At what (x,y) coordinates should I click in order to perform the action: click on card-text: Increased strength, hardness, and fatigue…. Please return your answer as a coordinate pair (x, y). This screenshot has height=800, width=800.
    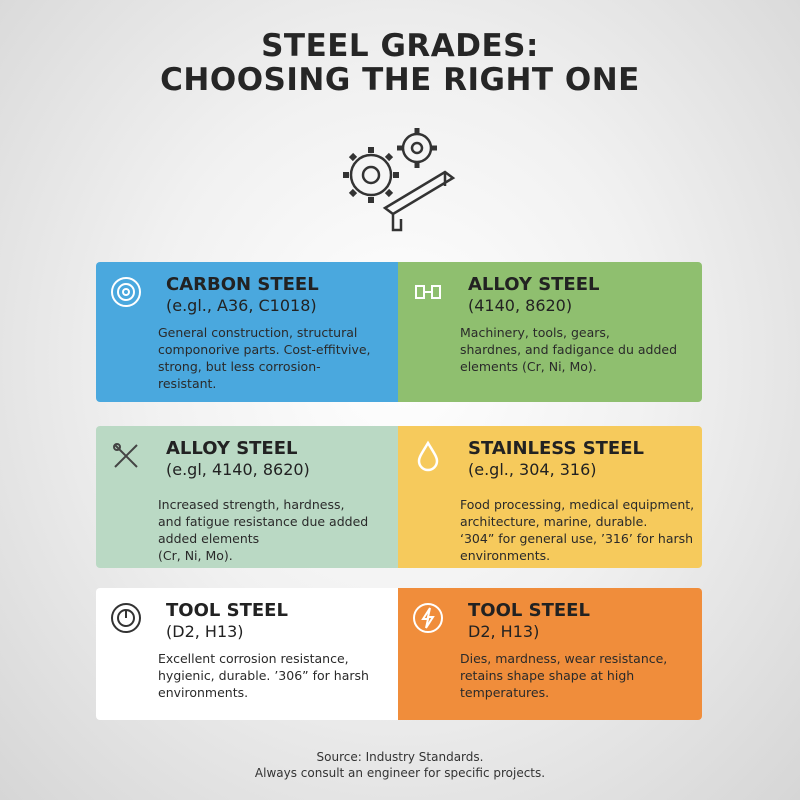
    Looking at the image, I should click on (263, 530).